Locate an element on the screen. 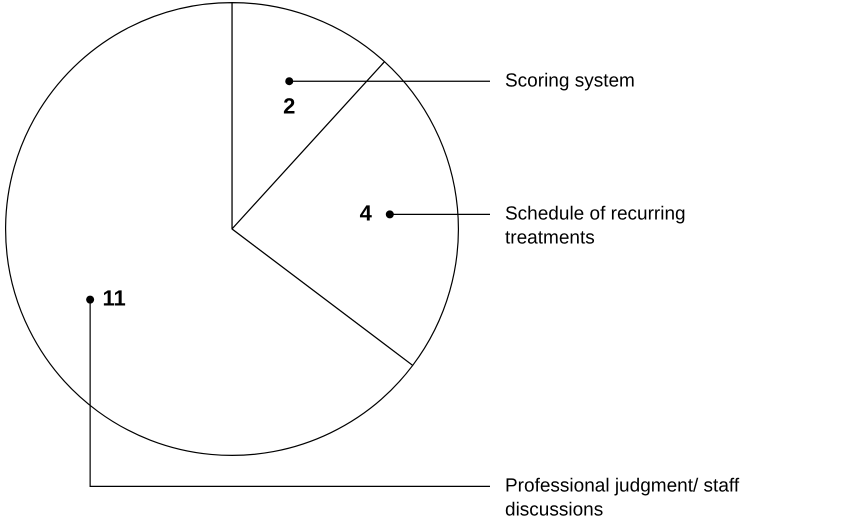 The height and width of the screenshot is (525, 860). data-label: 4 is located at coordinates (366, 213).